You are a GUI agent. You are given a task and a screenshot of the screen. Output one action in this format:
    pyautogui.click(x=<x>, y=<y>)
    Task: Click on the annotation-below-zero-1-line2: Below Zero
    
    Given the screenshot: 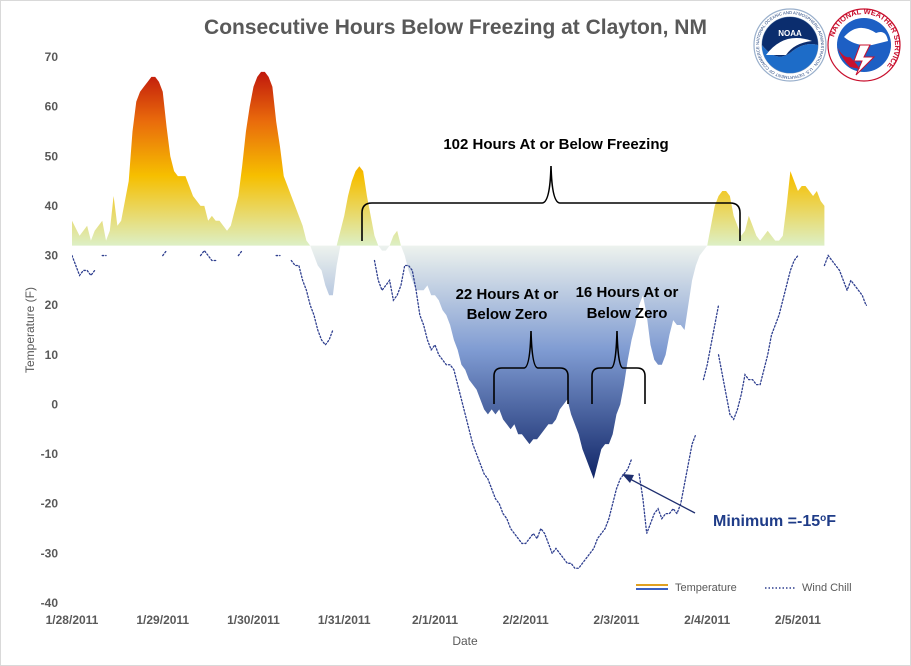 What is the action you would take?
    pyautogui.click(x=507, y=314)
    